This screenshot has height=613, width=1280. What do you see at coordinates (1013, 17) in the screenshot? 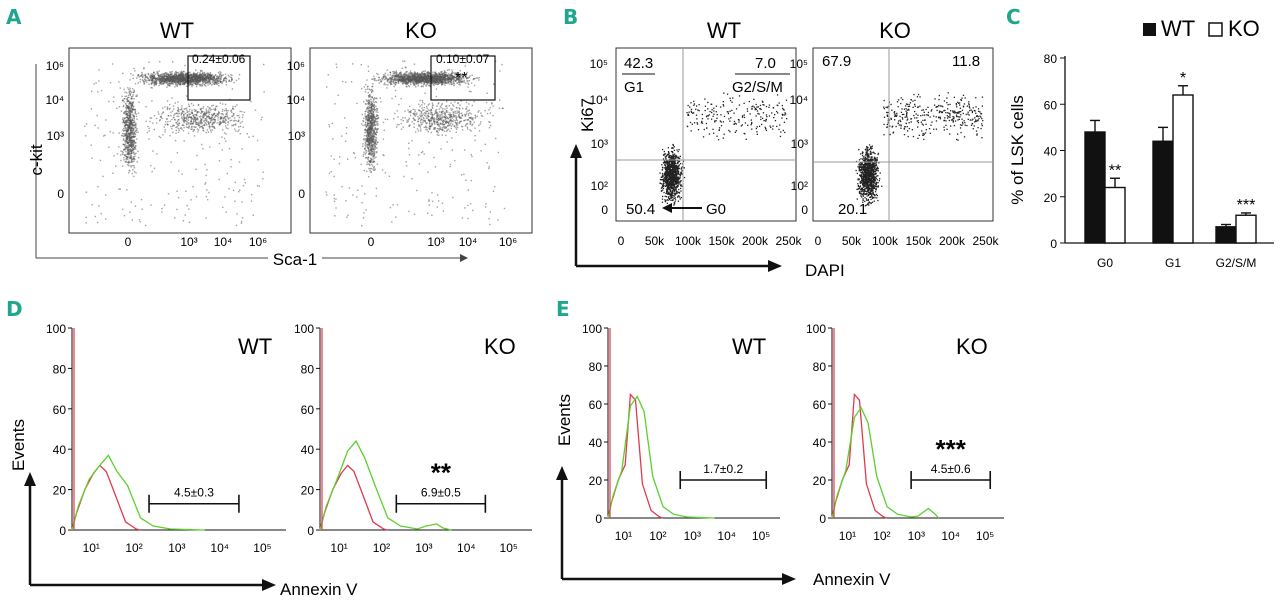
I see `panel-letter-c: C` at bounding box center [1013, 17].